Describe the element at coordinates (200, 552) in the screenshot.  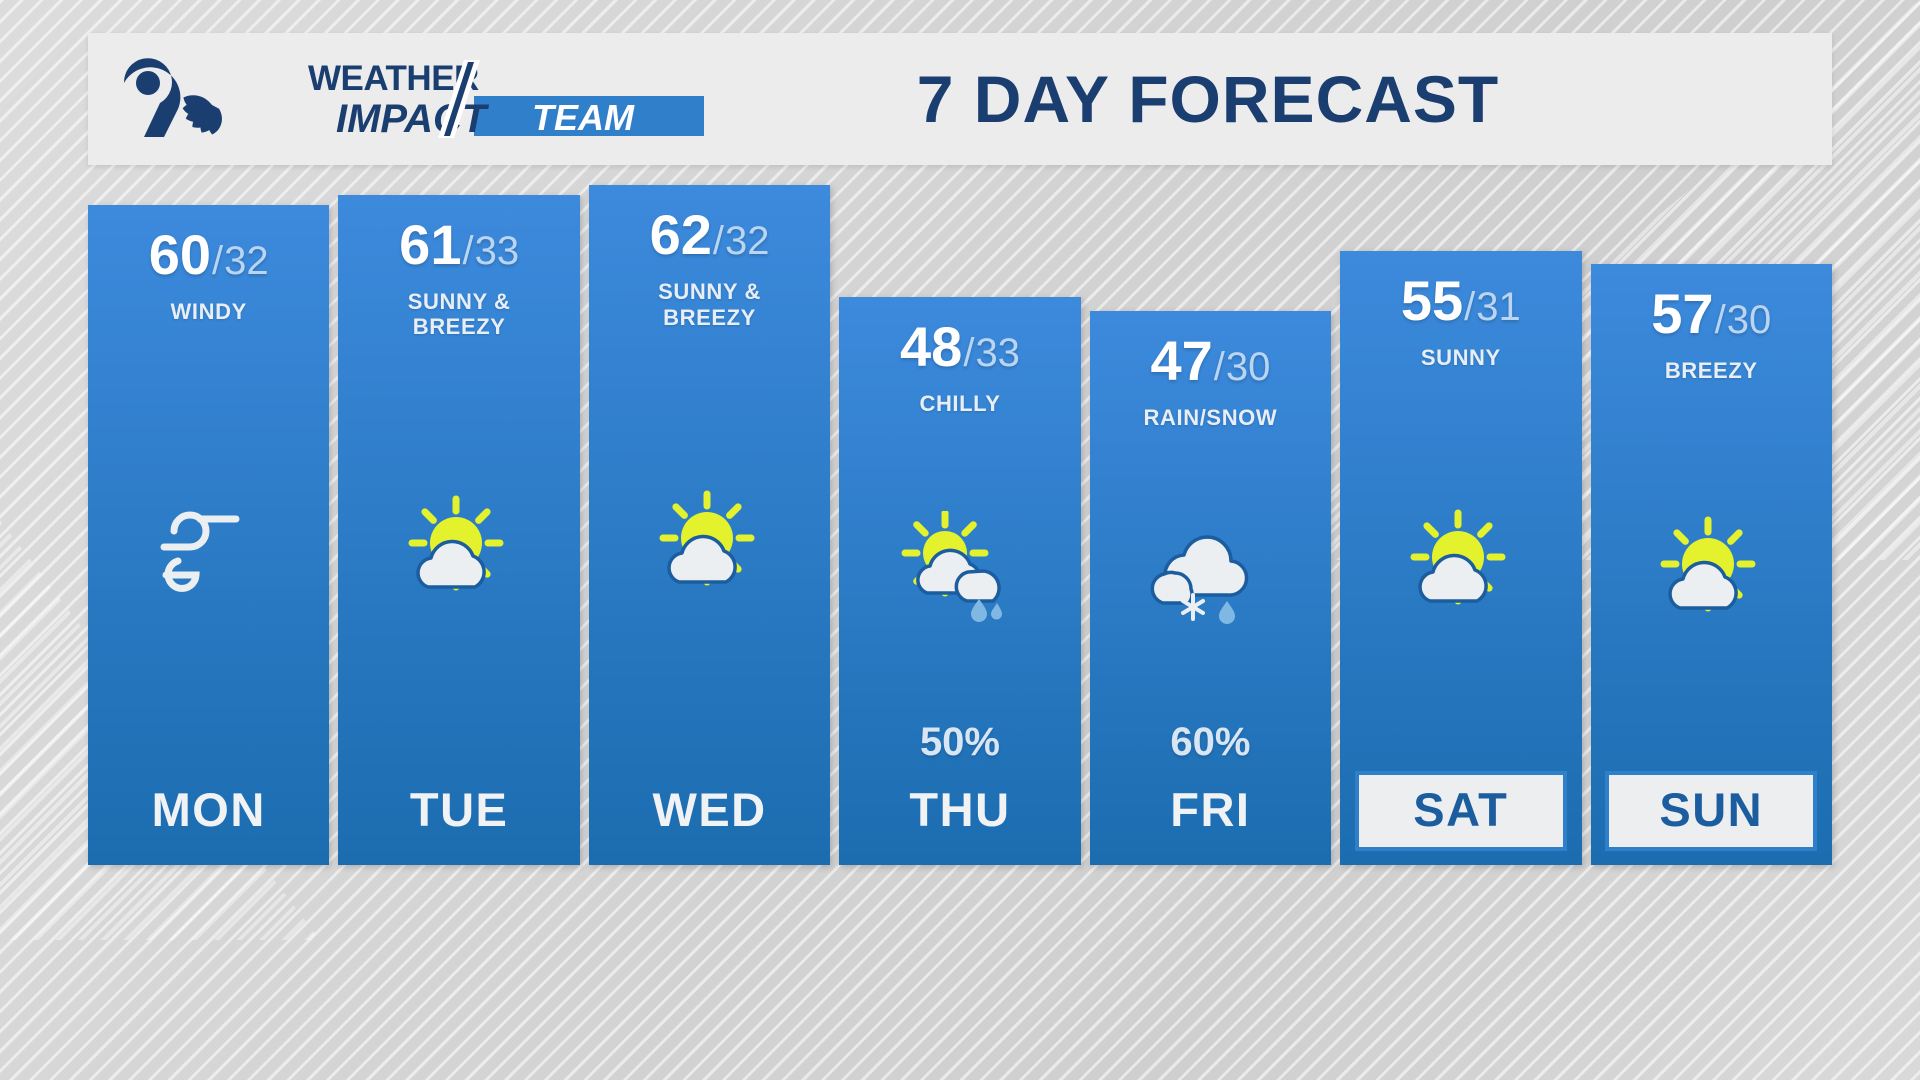
I see `wind-icon` at that location.